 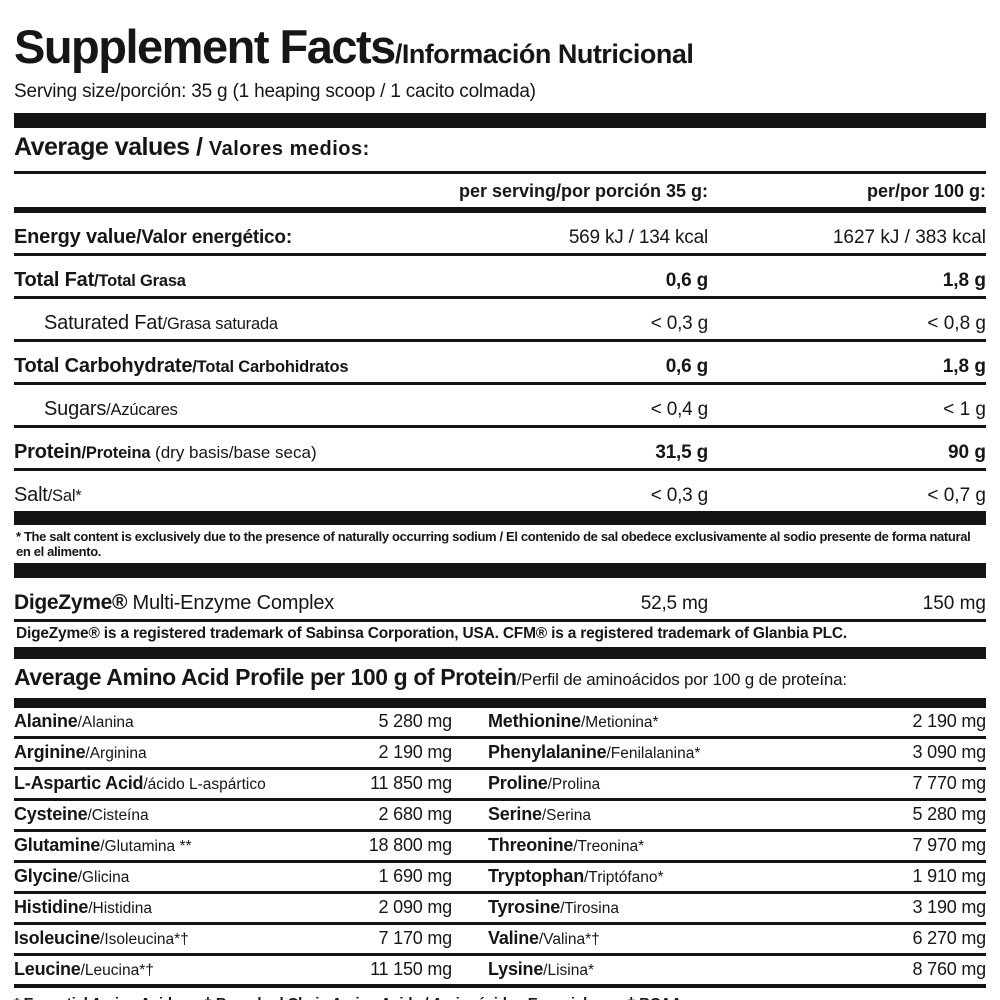 What do you see at coordinates (158, 877) in the screenshot?
I see `amino-name: Glycine/Glicina` at bounding box center [158, 877].